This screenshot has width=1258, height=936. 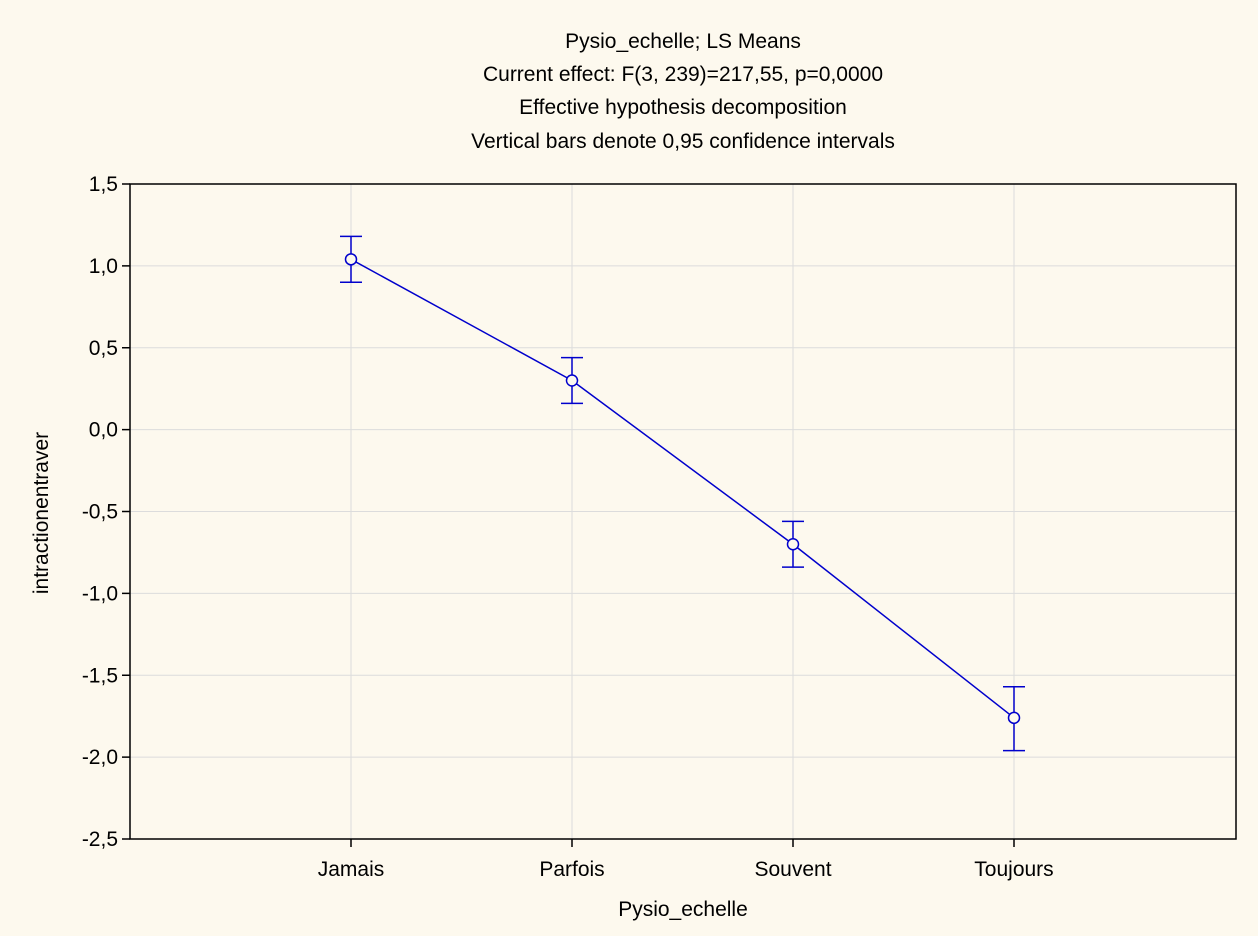 I want to click on y-tick-label: -1,0, so click(x=100, y=593).